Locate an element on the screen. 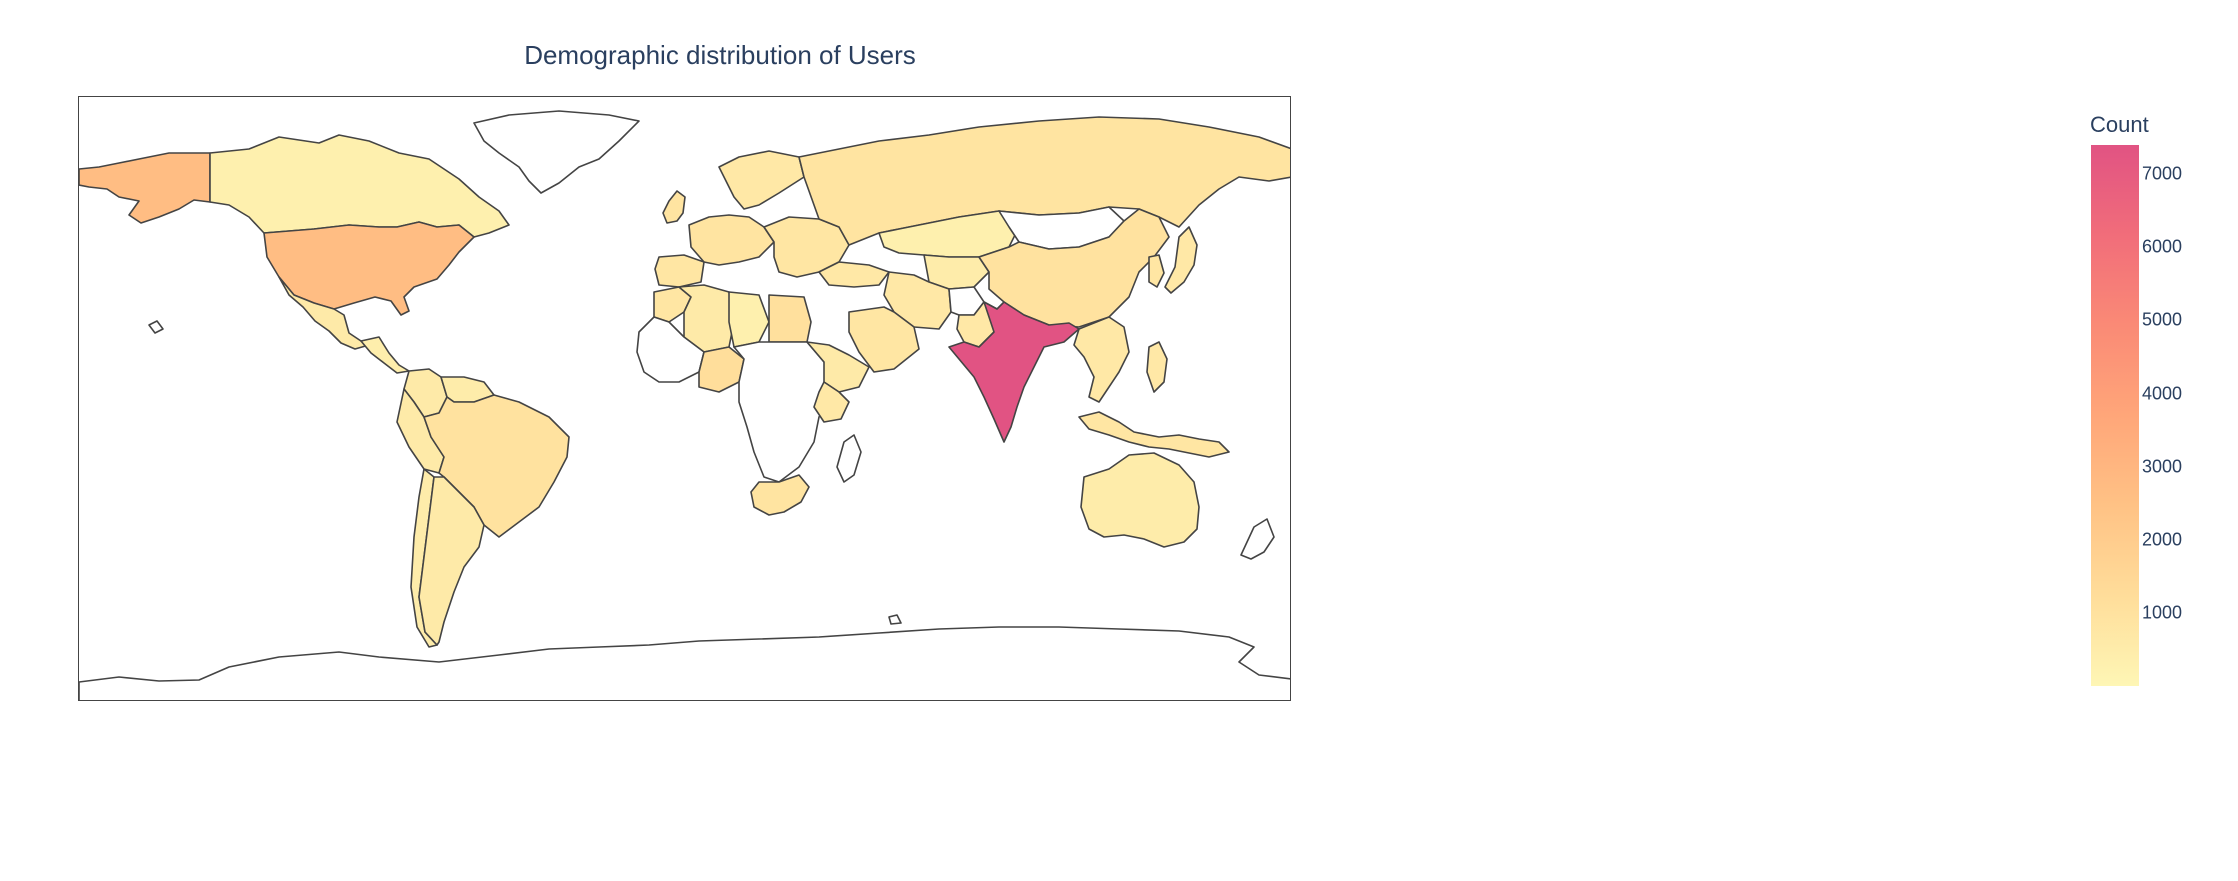  region-new-zealand is located at coordinates (1257, 539).